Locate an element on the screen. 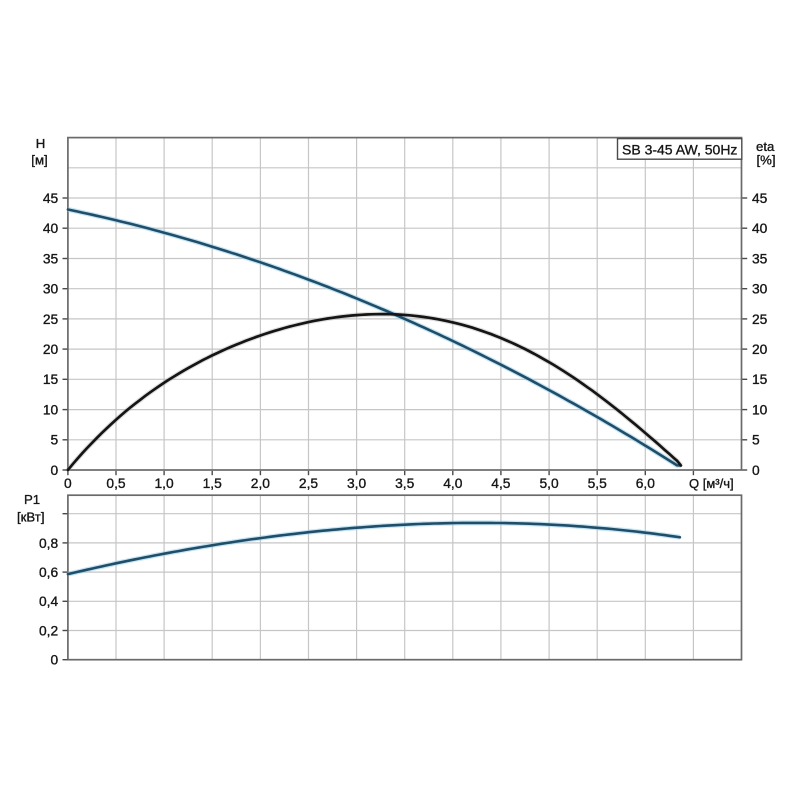  svg-text: 2,5 is located at coordinates (309, 483).